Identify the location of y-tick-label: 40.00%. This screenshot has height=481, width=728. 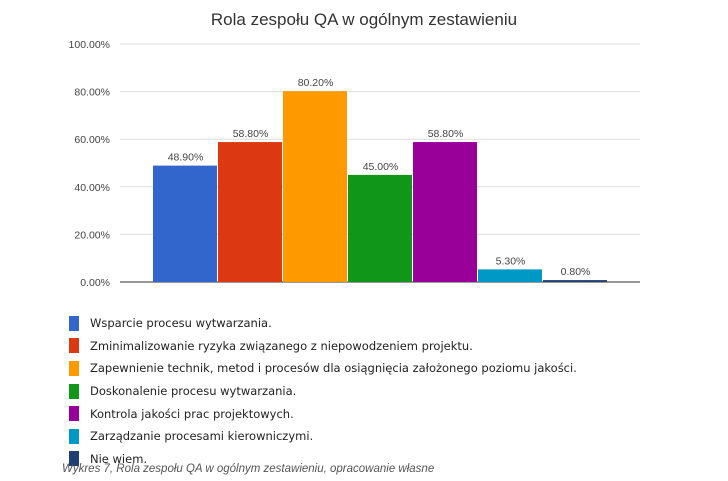
(92, 188).